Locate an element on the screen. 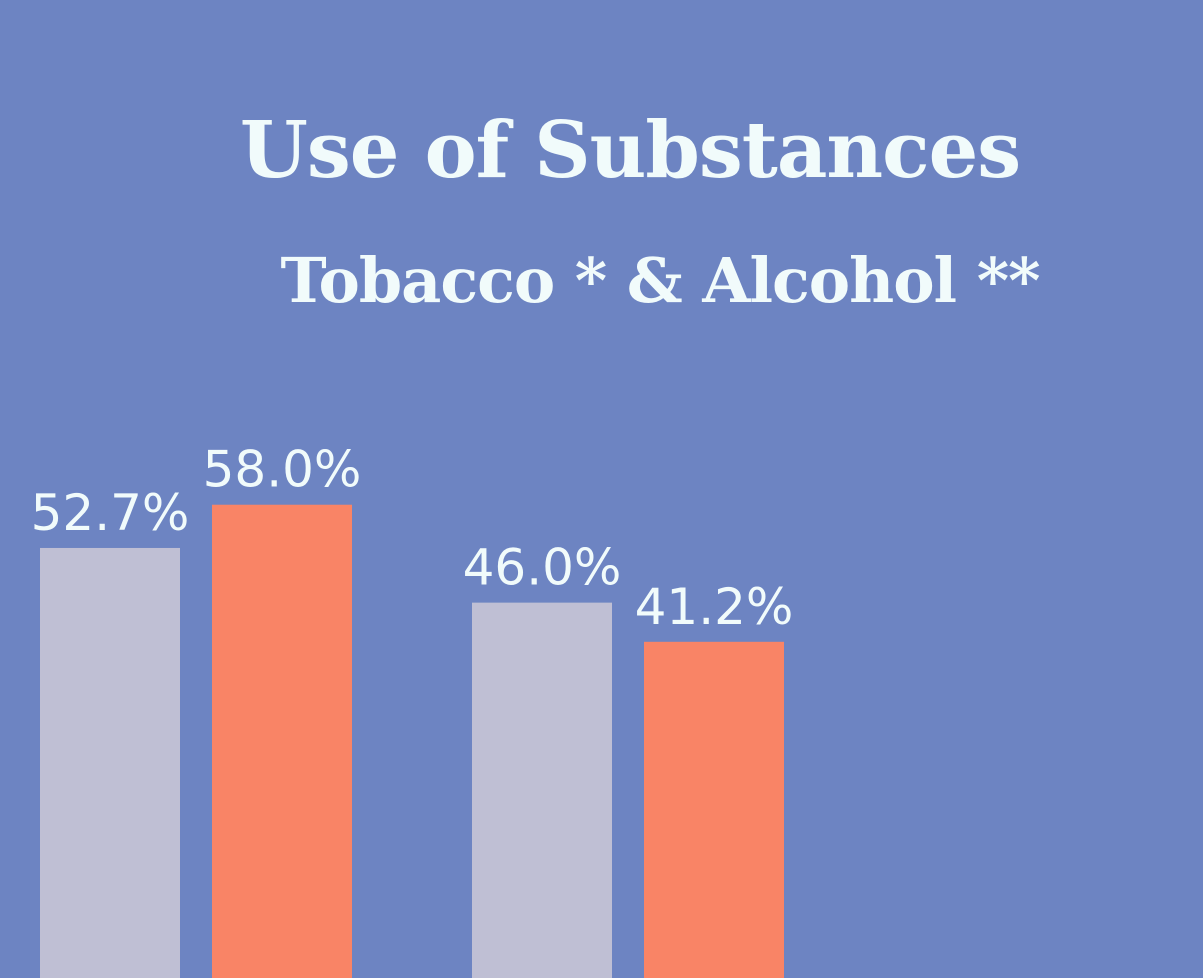 The width and height of the screenshot is (1203, 978). bar-value-label-1-2: 58.0% is located at coordinates (282, 470).